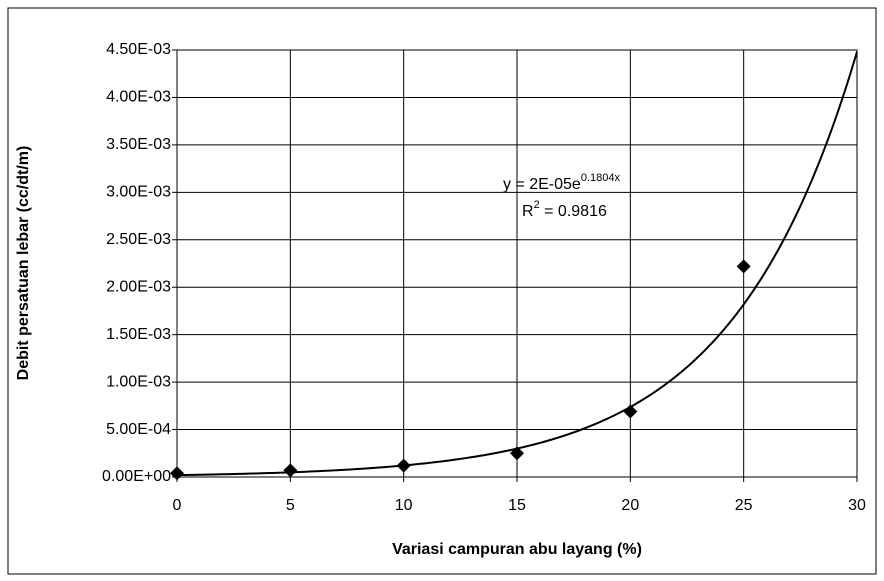 The height and width of the screenshot is (581, 884). What do you see at coordinates (857, 505) in the screenshot?
I see `x-tick-label: 30` at bounding box center [857, 505].